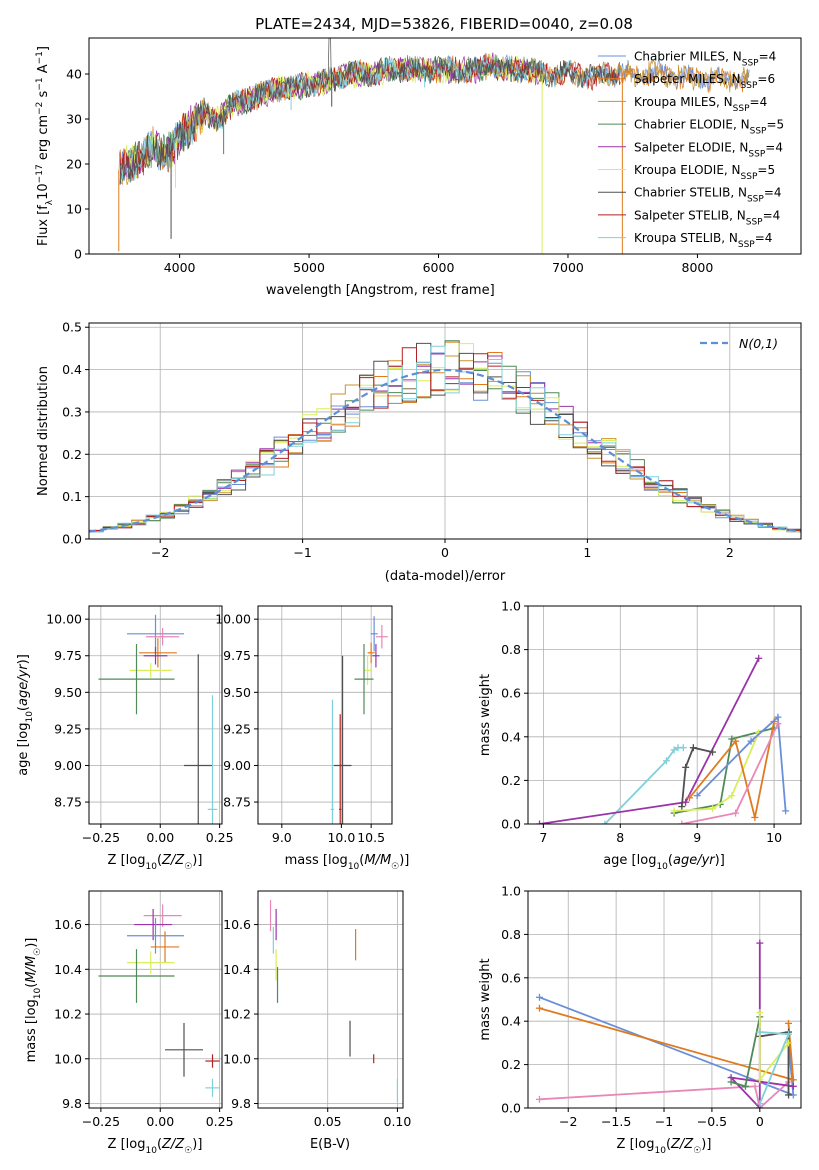 This screenshot has height=1170, width=819. I want to click on label-part: age [log, so click(23, 749).